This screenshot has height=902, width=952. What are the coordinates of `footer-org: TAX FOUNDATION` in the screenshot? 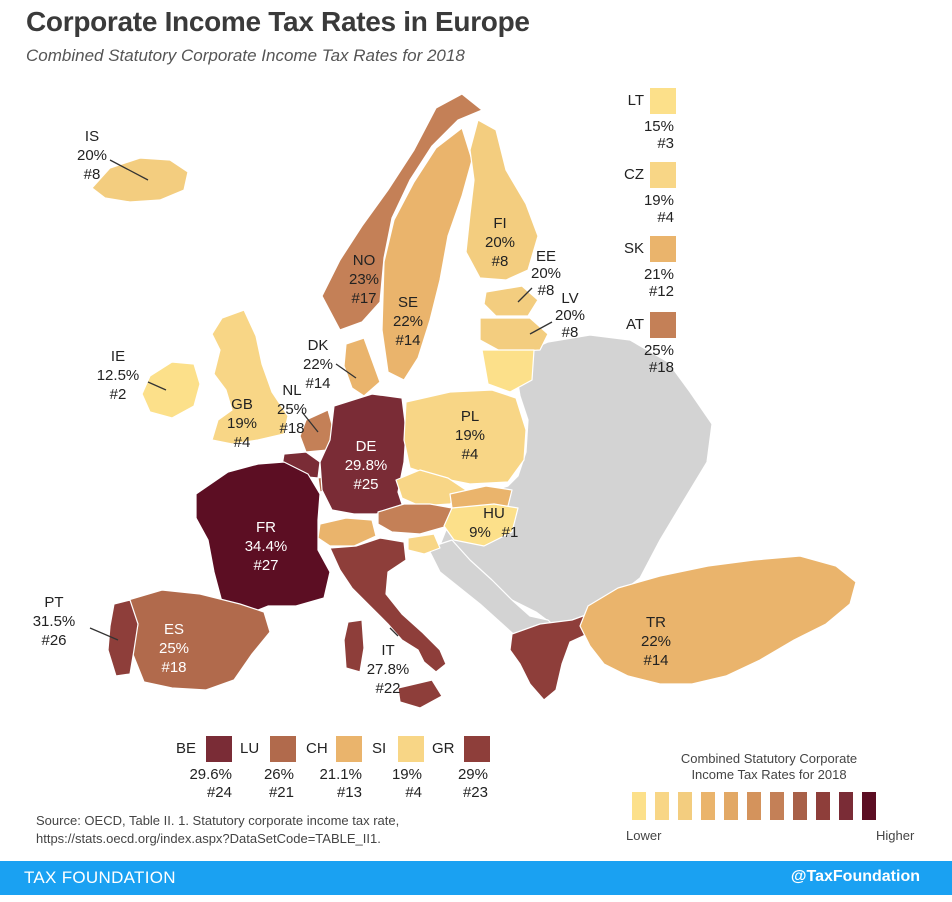 It's located at (100, 877).